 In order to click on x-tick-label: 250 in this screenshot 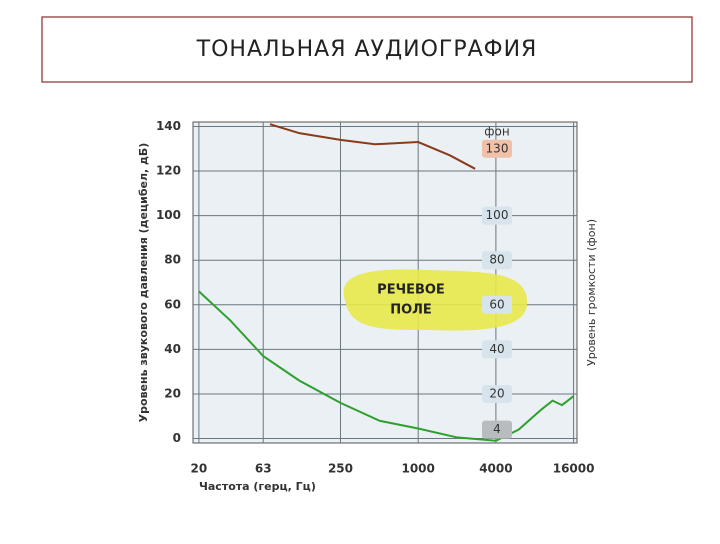, I will do `click(340, 469)`.